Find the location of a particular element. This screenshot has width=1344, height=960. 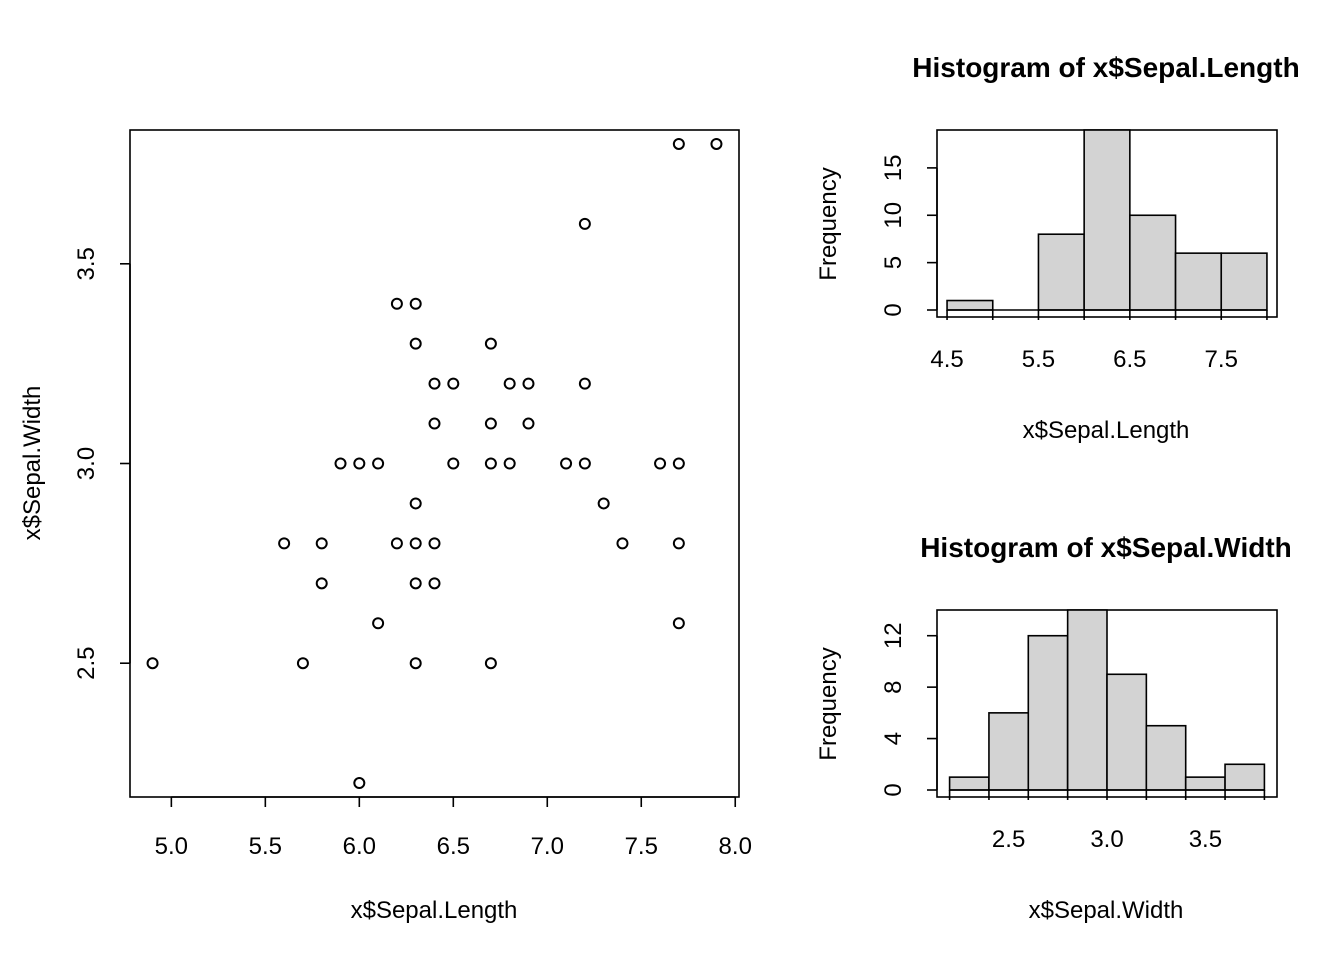

hist-x-tick-label: 5.5 is located at coordinates (1038, 359).